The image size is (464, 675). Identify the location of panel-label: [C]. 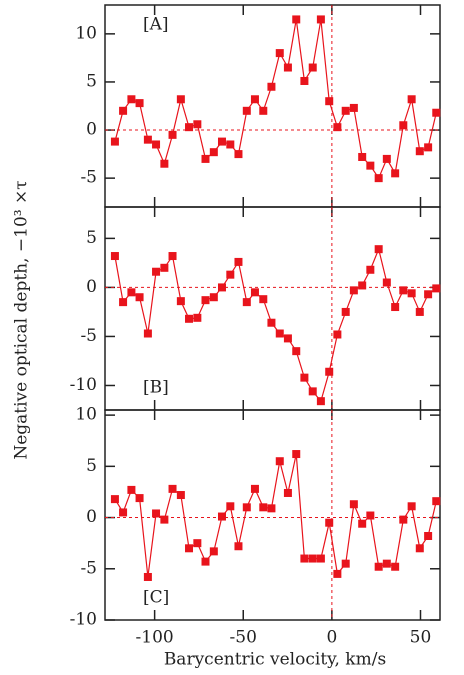
(156, 598).